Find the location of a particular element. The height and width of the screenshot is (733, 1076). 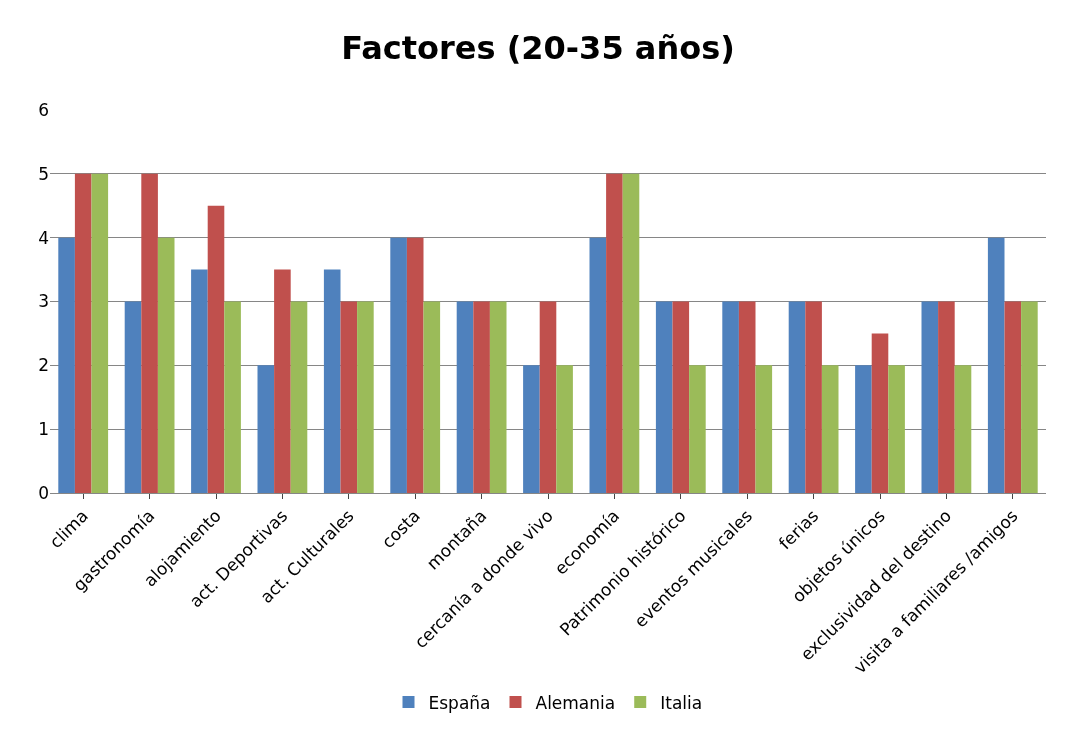

y-tick-label: 5 is located at coordinates (43, 173).